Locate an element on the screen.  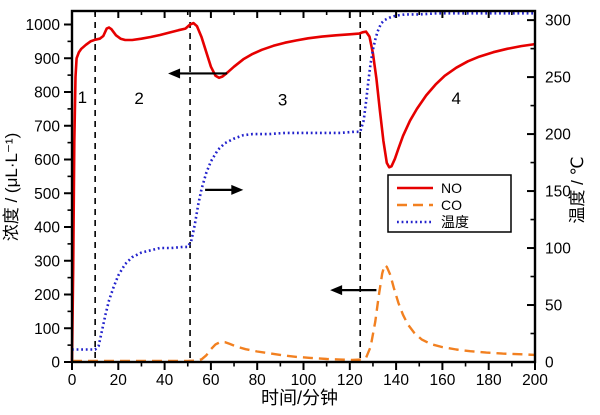
y-left-tick-label: 400 is located at coordinates (47, 228).